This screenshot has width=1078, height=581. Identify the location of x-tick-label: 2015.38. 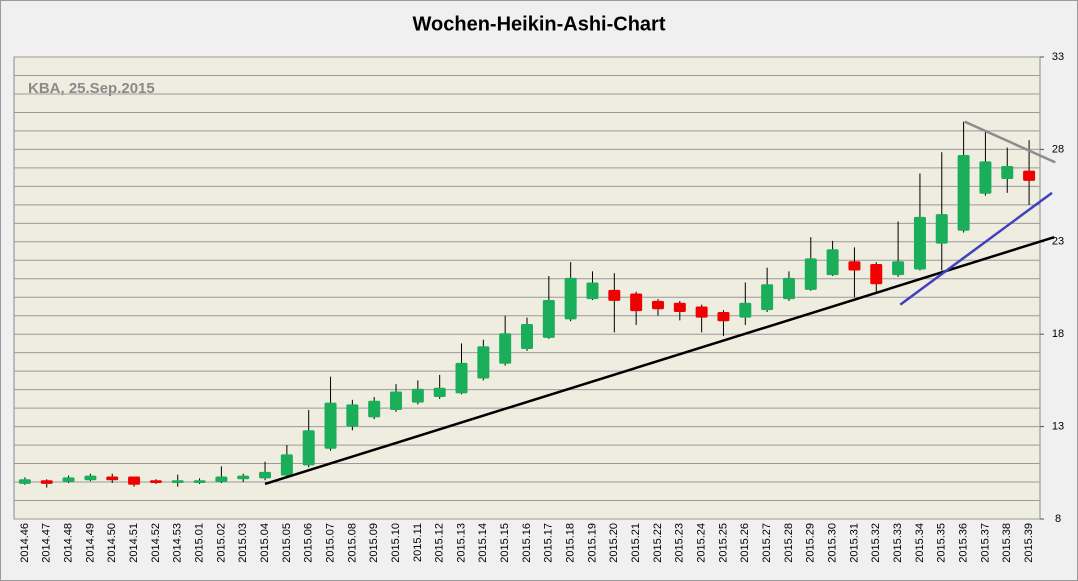
(1007, 543).